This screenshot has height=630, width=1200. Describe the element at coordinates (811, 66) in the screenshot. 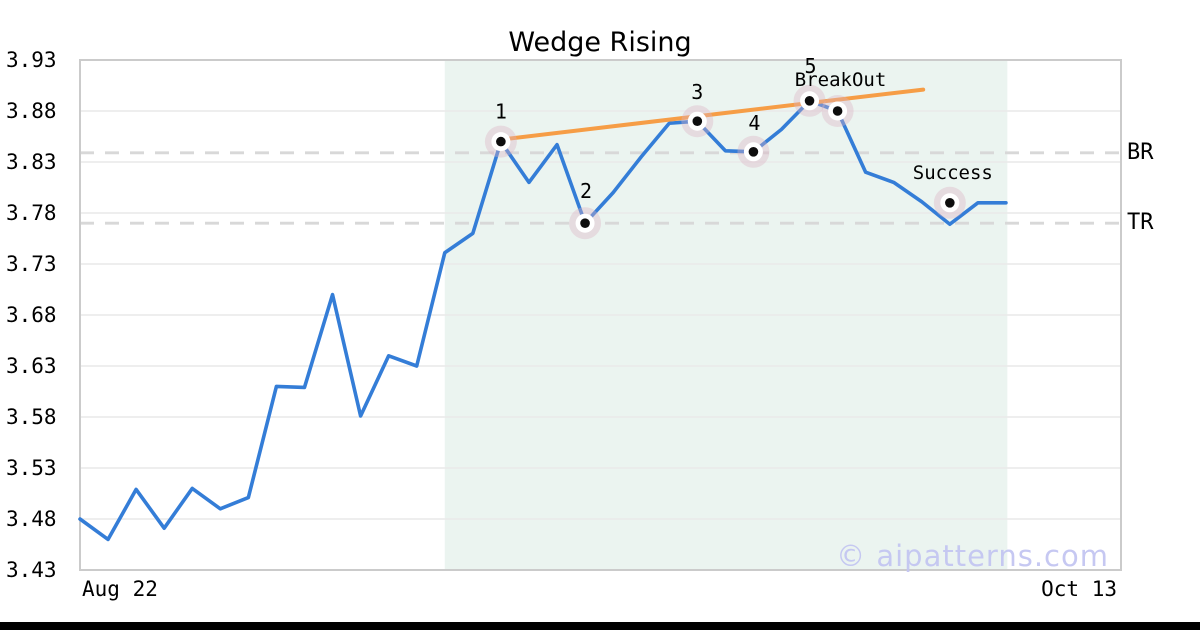

I see `pattern-point-label: 5` at that location.